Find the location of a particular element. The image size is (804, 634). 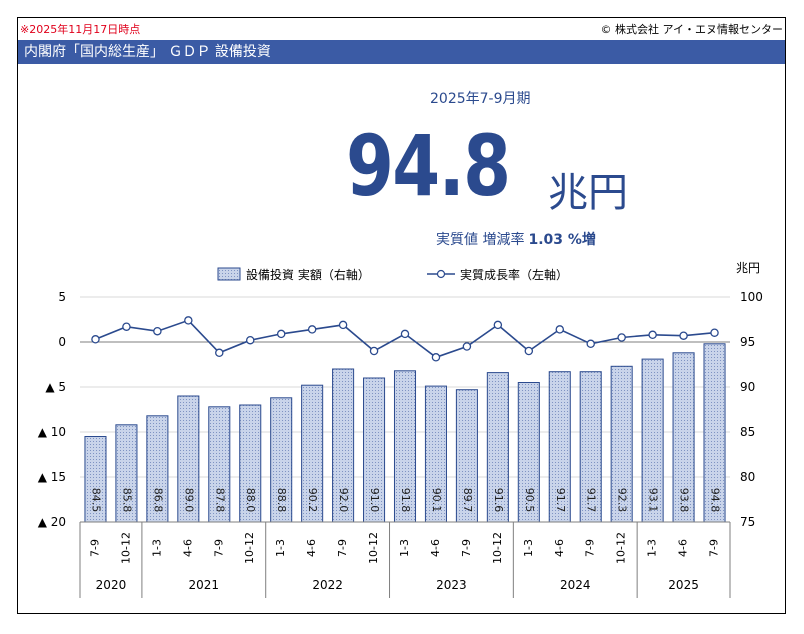

year-label: 2020 is located at coordinates (111, 585).